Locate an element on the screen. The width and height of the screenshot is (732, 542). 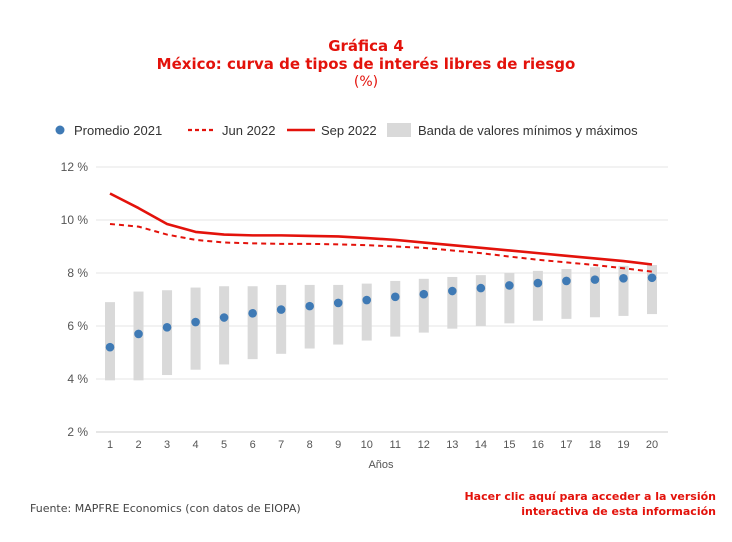
x-tick-label: 7 is located at coordinates (281, 445).